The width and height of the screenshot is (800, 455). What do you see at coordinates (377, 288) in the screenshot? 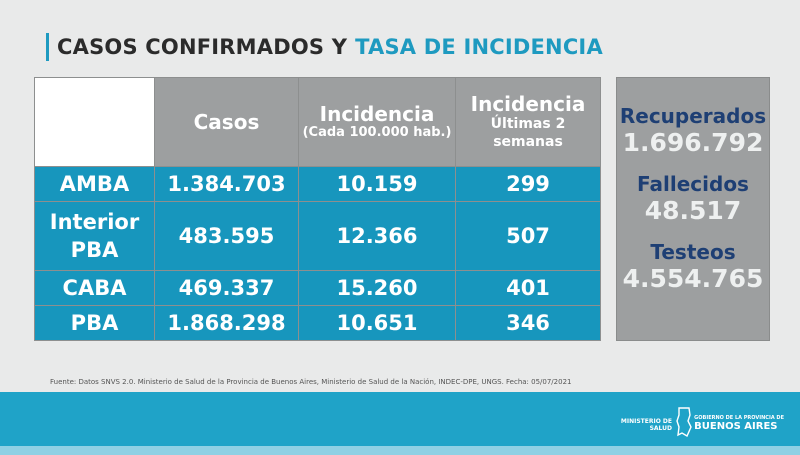
I see `incidencia-cell: 15.260` at bounding box center [377, 288].